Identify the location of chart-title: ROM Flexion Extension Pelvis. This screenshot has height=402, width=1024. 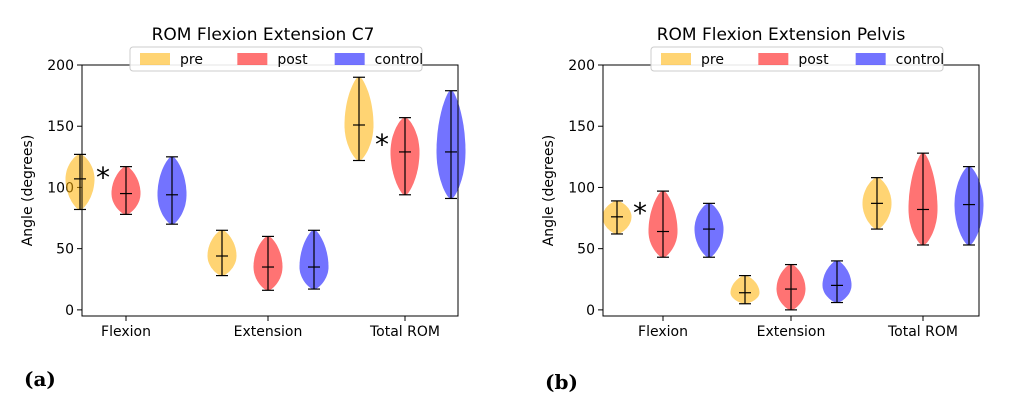
(781, 35).